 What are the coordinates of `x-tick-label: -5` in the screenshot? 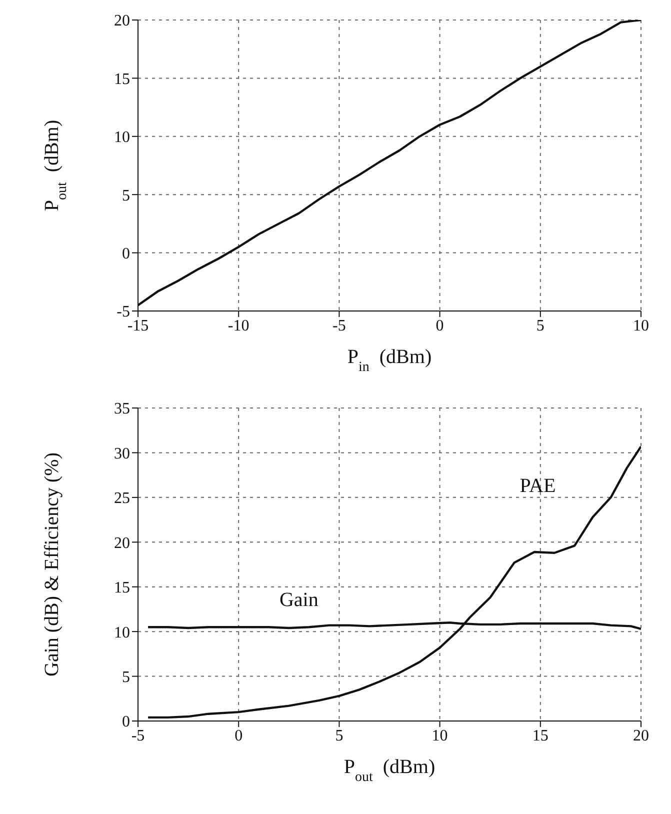 It's located at (339, 325).